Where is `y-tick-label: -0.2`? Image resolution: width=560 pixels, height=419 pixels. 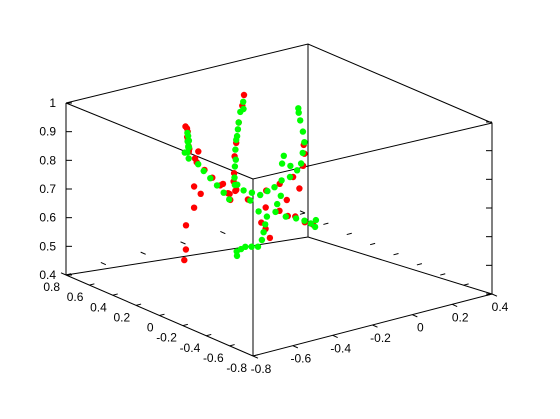
y-tick-label: -0.2 is located at coordinates (166, 338).